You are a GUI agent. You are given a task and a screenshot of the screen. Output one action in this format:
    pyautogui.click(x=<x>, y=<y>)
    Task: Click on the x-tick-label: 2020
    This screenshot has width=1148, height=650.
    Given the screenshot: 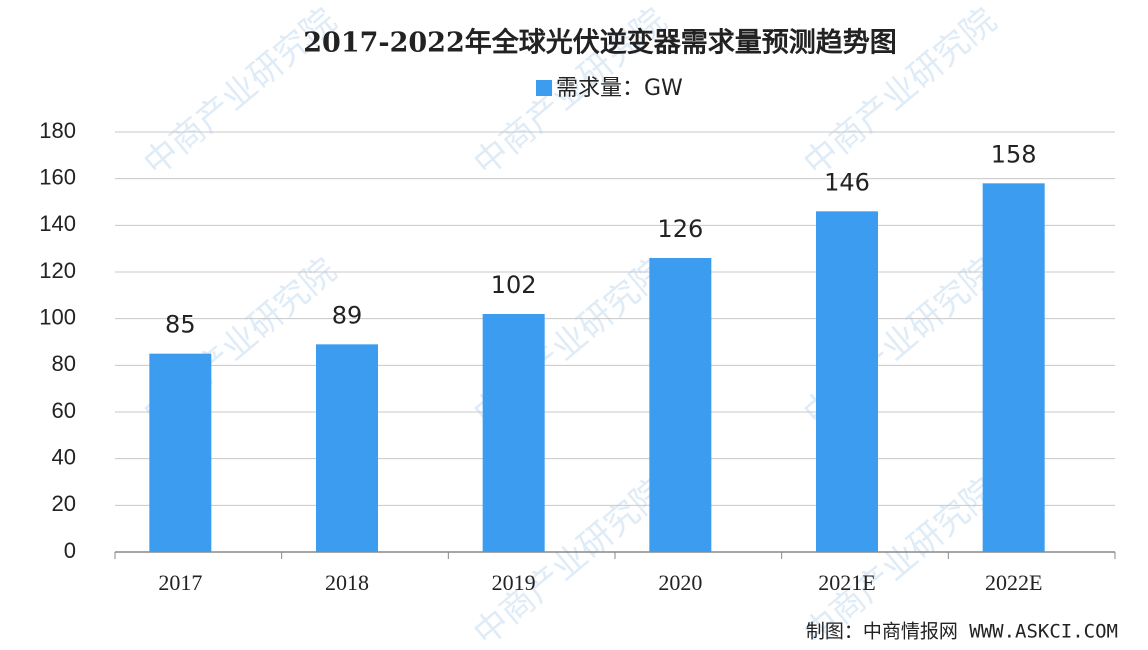 What is the action you would take?
    pyautogui.click(x=680, y=582)
    